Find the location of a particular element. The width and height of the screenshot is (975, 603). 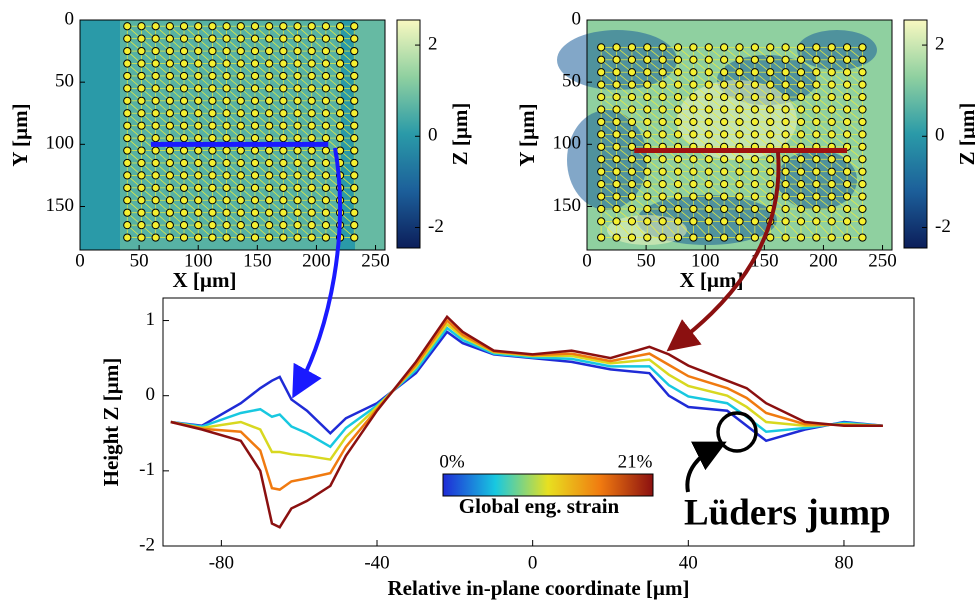

x-axis-label: Relative in-plane coordinate [µm] is located at coordinates (539, 588).